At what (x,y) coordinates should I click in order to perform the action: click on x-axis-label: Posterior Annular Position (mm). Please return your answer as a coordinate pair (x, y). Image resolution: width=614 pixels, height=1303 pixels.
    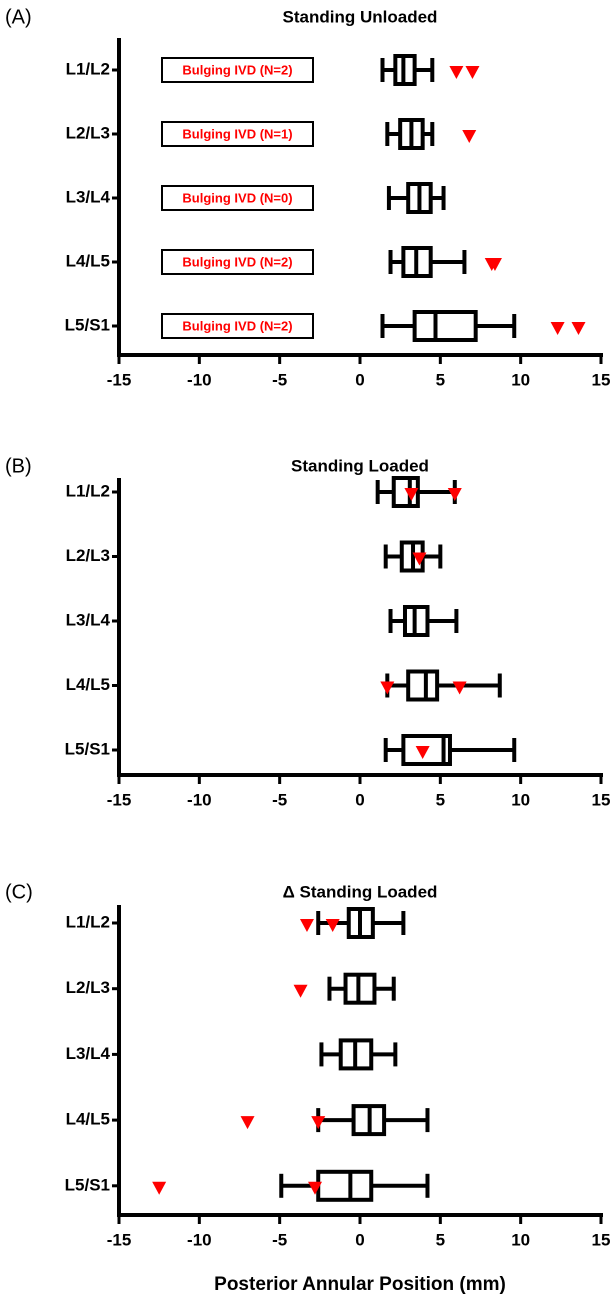
    Looking at the image, I should click on (360, 1284).